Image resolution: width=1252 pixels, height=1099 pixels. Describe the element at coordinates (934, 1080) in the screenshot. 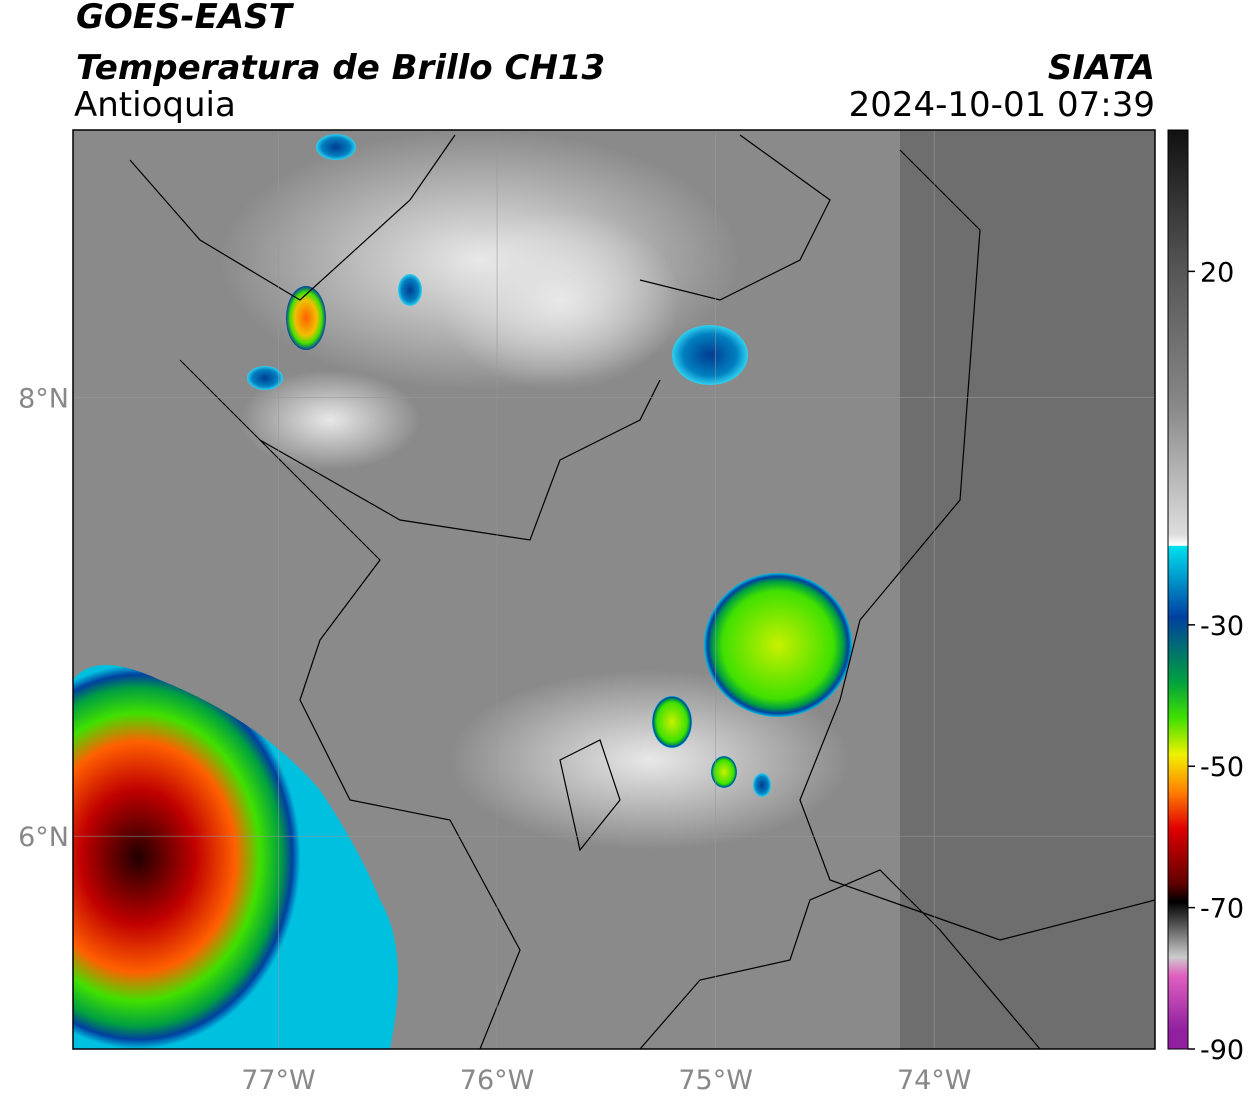

I see `x-tick-label: 74°W` at that location.